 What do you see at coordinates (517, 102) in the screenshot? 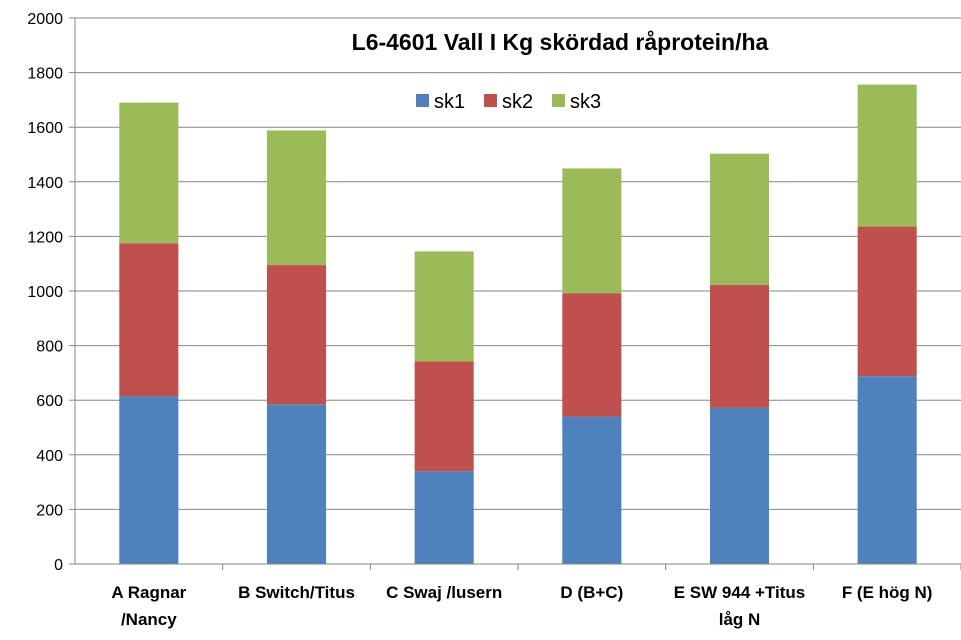
I see `legend-label-sk2: sk2` at bounding box center [517, 102].